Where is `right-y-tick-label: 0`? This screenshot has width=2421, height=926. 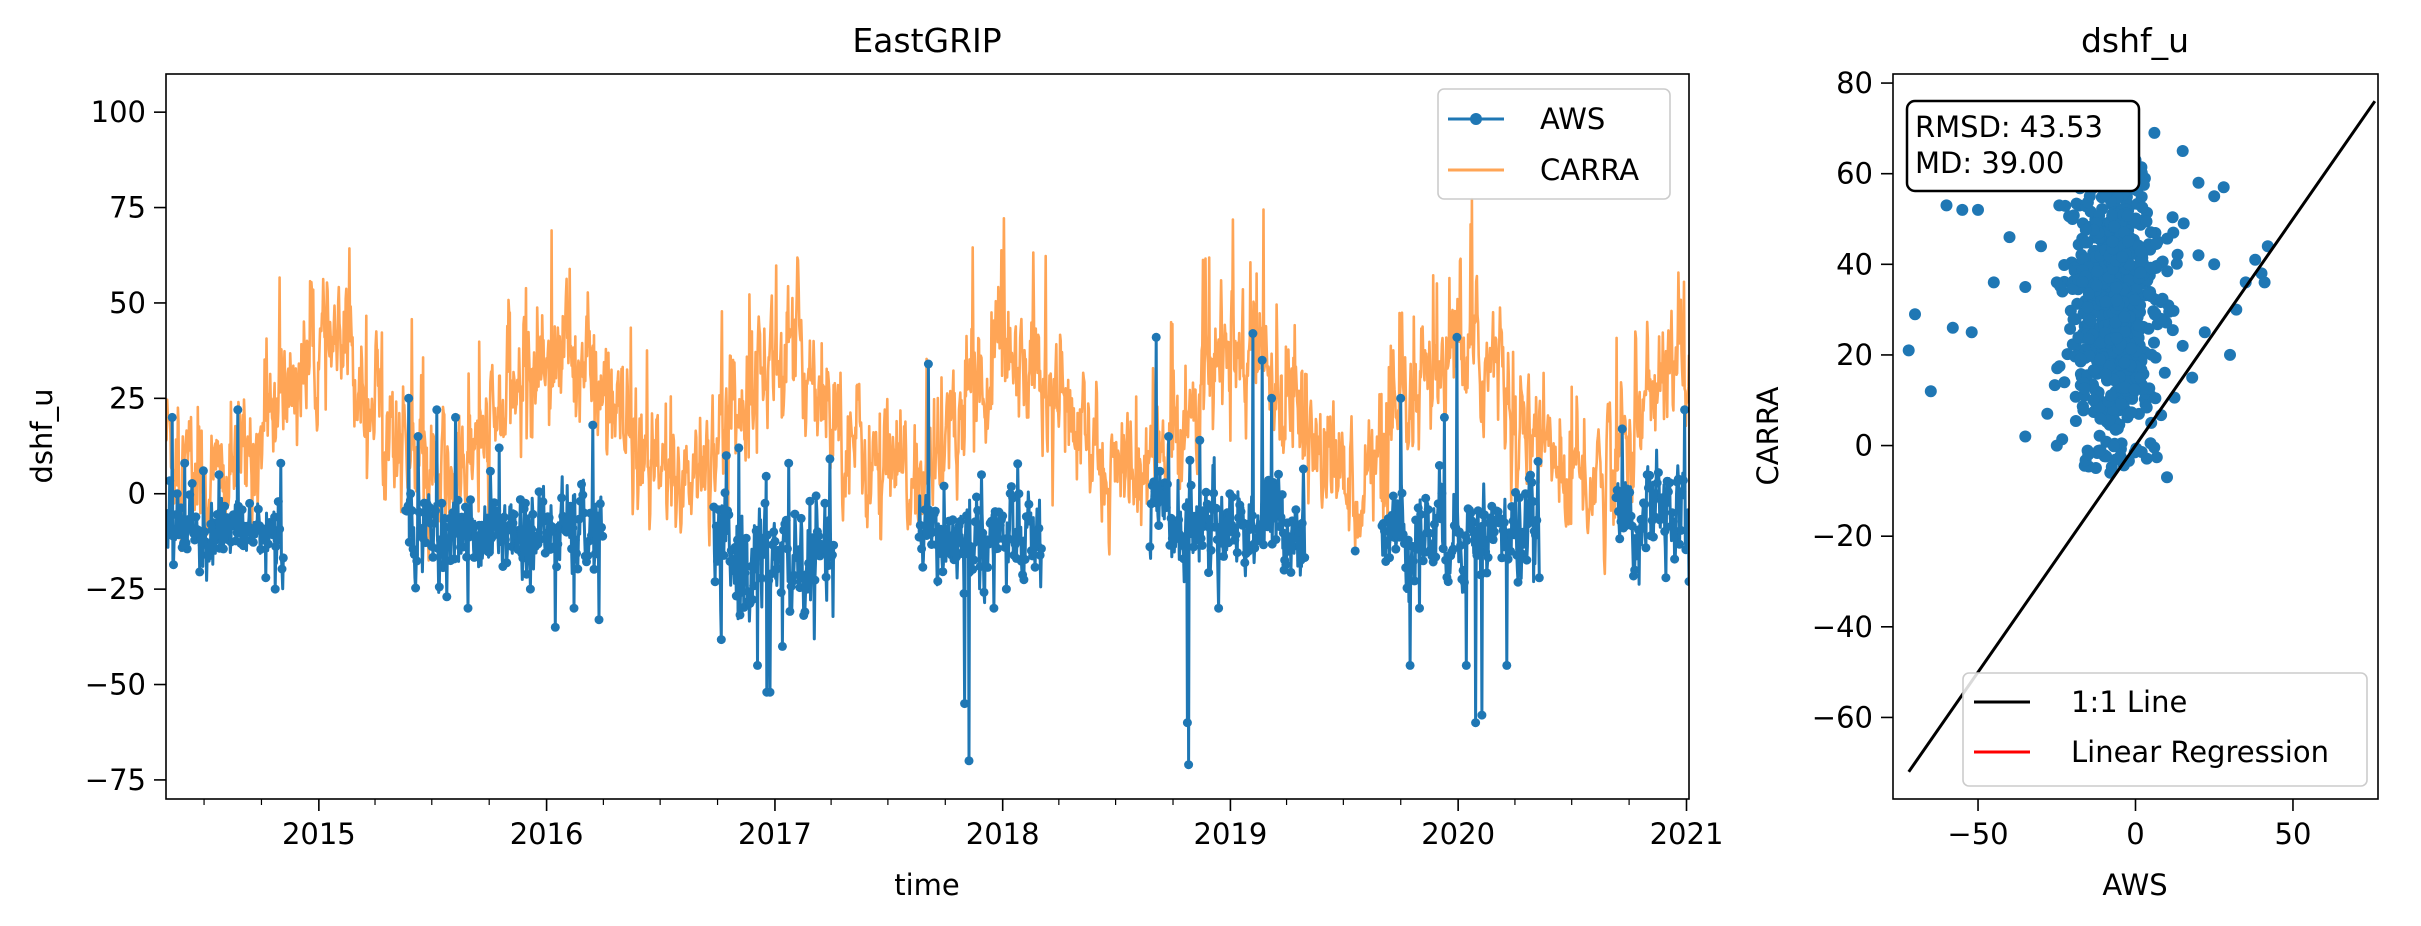
right-y-tick-label: 0 is located at coordinates (1864, 446).